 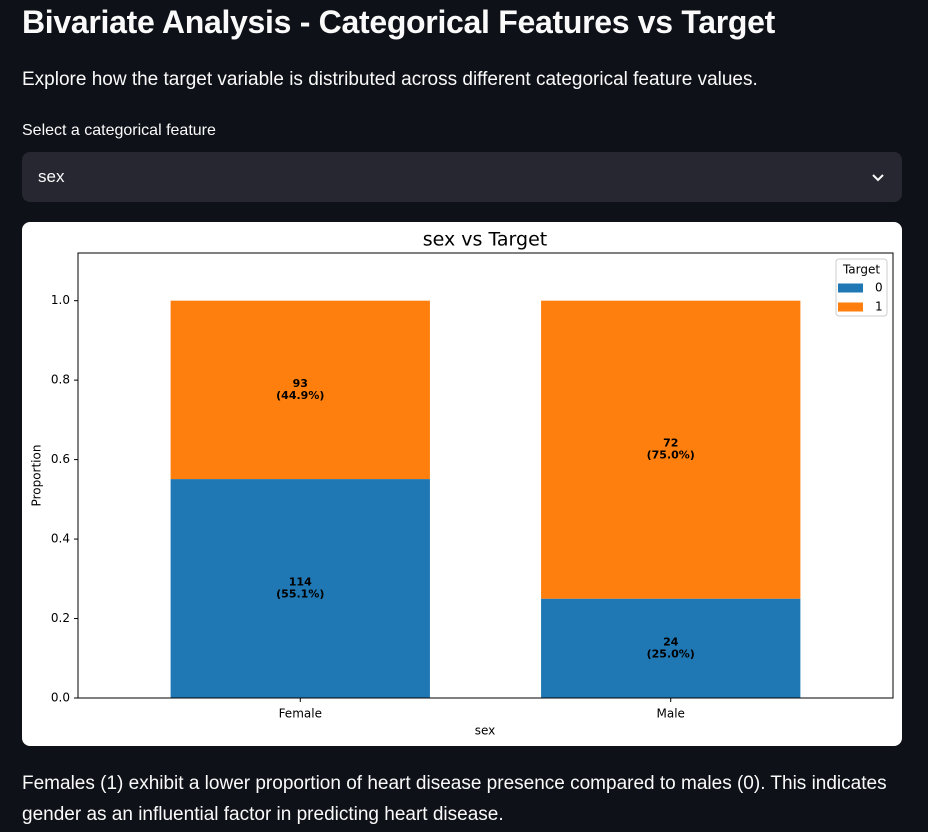 I want to click on x-tick-label: Female, so click(x=300, y=714).